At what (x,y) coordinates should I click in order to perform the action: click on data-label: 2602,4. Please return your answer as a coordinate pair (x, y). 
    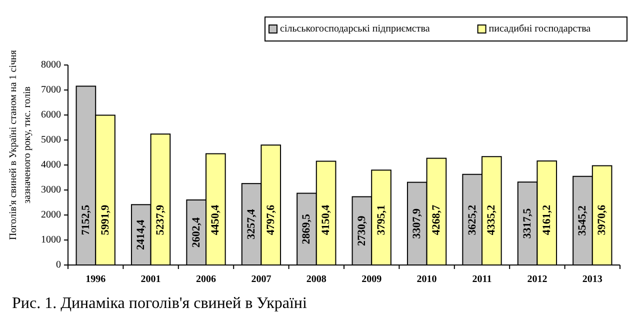
    Looking at the image, I should click on (196, 232).